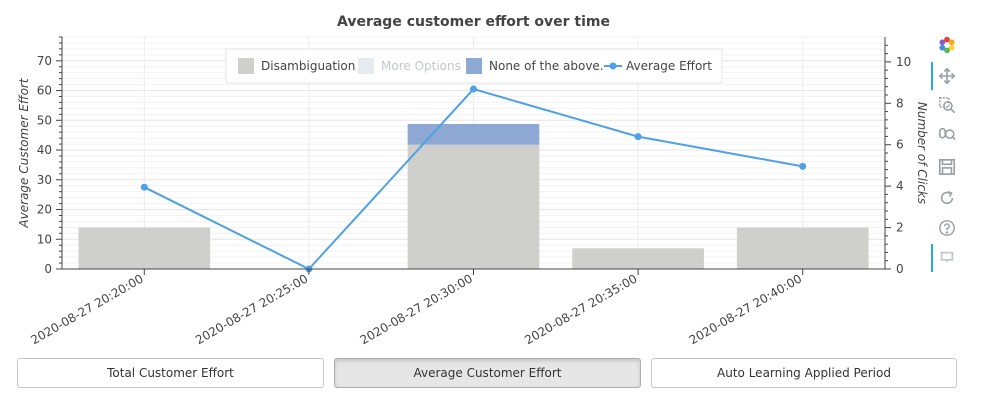  What do you see at coordinates (44, 150) in the screenshot?
I see `y-left-tick-label: 40` at bounding box center [44, 150].